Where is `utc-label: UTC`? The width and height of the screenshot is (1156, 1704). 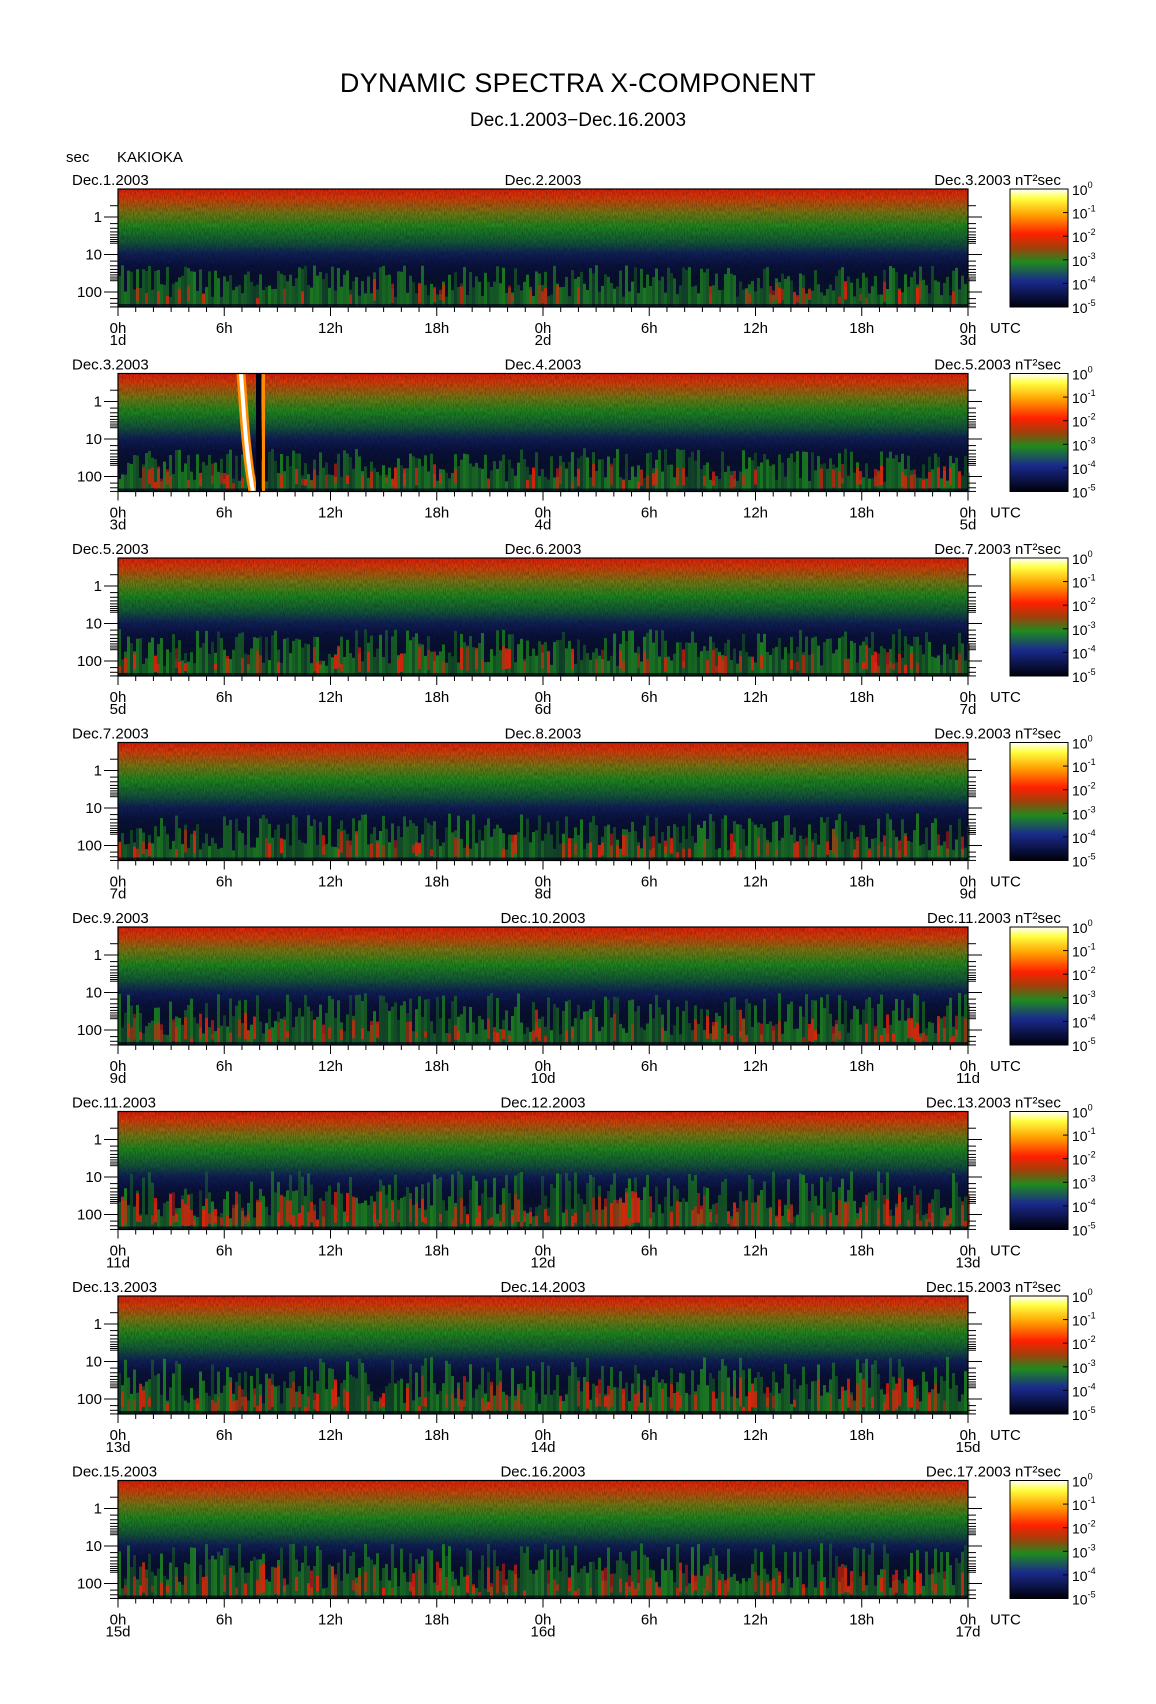
utc-label: UTC is located at coordinates (1005, 328).